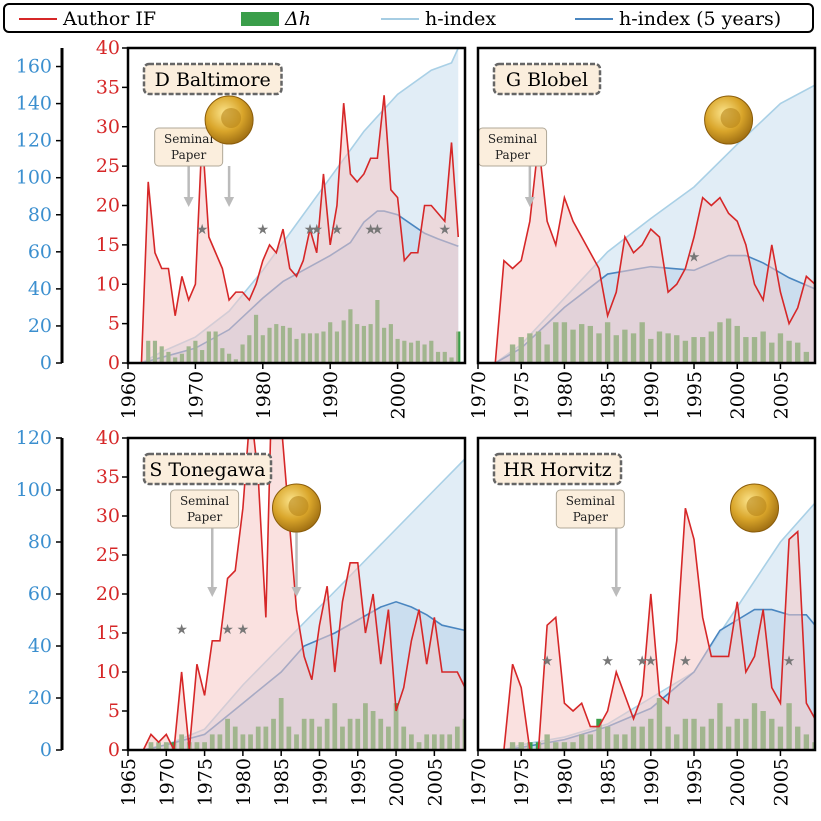  I want to click on x-tick-label: 2005, so click(435, 782).